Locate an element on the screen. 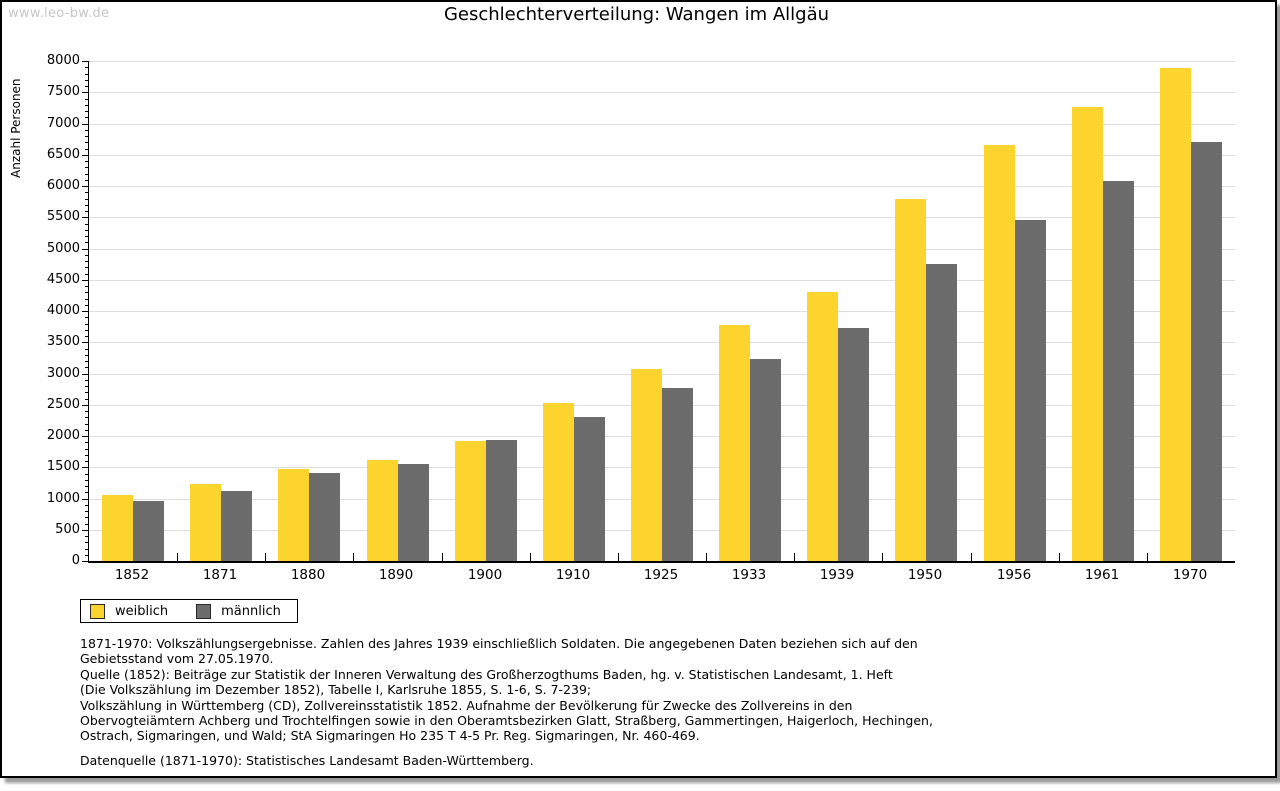  y-tick-label-5500: 5500 is located at coordinates (63, 216).